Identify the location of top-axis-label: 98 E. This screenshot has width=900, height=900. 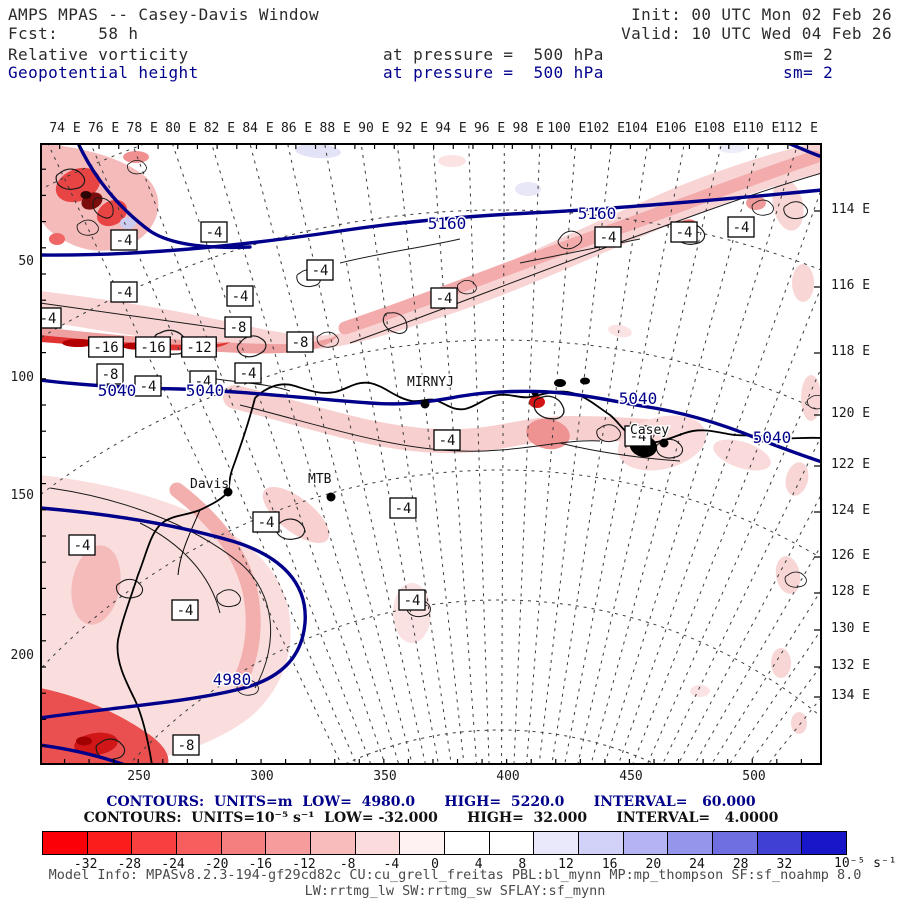
(528, 128).